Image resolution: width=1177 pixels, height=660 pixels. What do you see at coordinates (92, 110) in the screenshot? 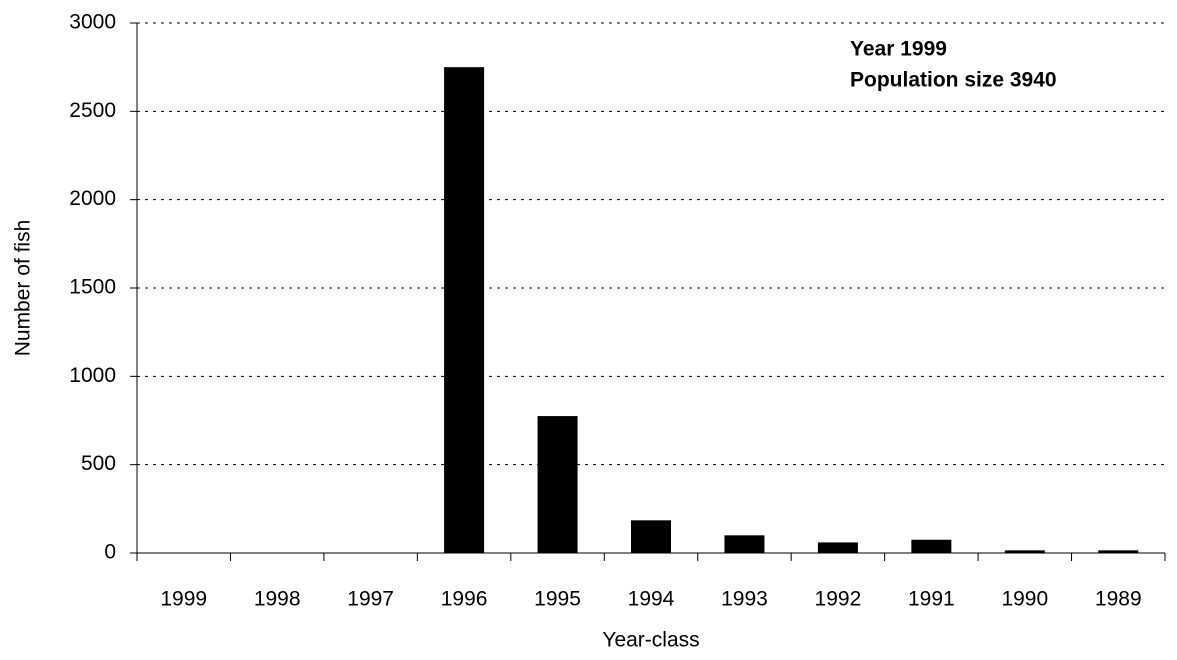
I see `y-tick-label: 2500` at bounding box center [92, 110].